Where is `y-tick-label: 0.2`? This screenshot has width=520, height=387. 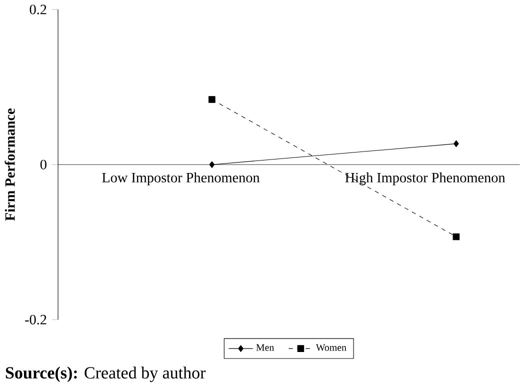 y-tick-label: 0.2 is located at coordinates (38, 9).